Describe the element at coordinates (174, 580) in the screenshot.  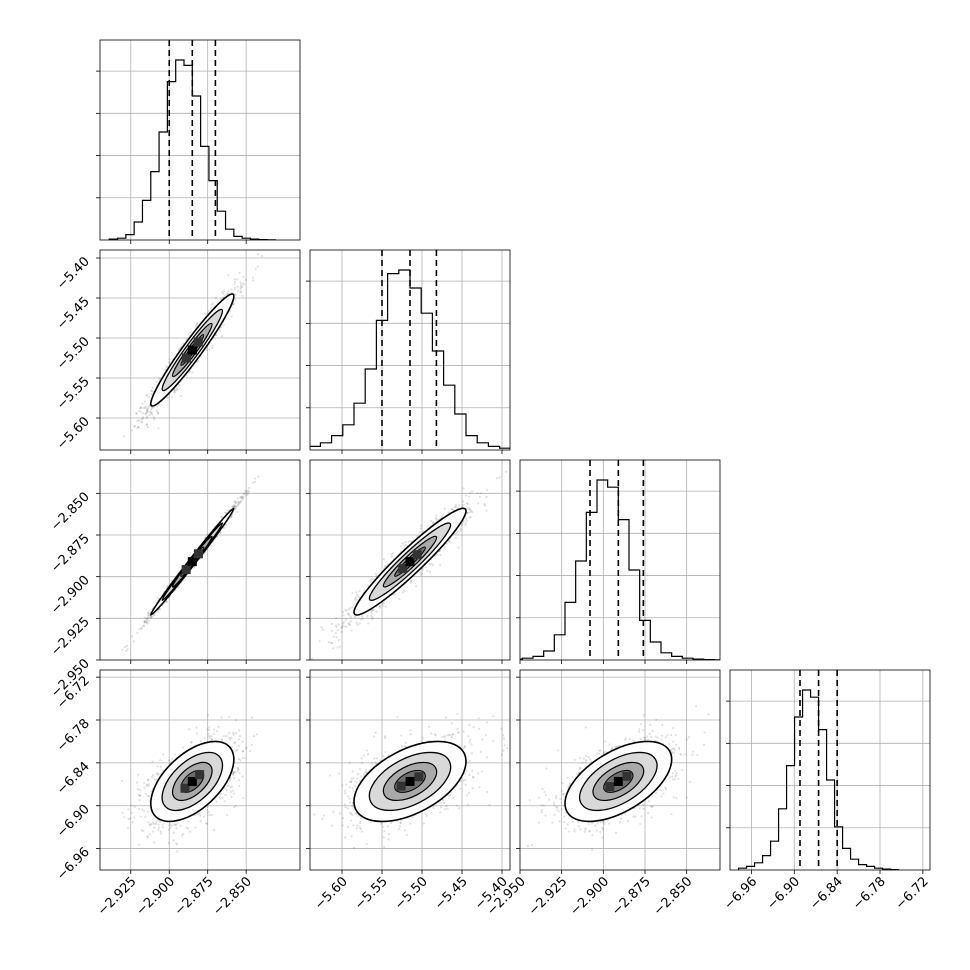
I see `panel-2-0: −2.950−2.925−2.900−2.875−2.850` at that location.